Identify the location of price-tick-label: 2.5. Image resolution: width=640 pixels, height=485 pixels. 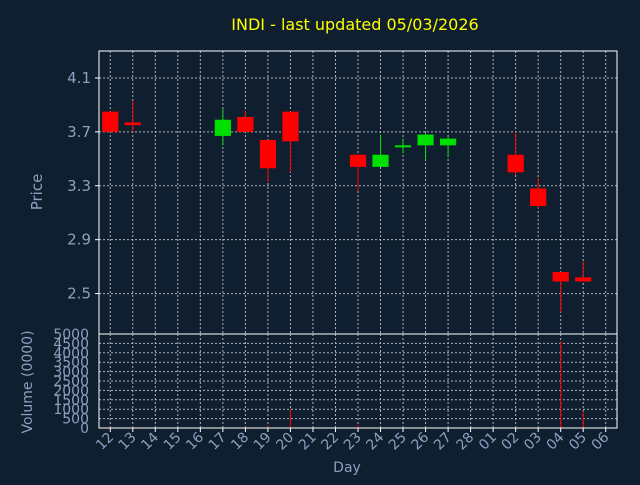
(79, 294).